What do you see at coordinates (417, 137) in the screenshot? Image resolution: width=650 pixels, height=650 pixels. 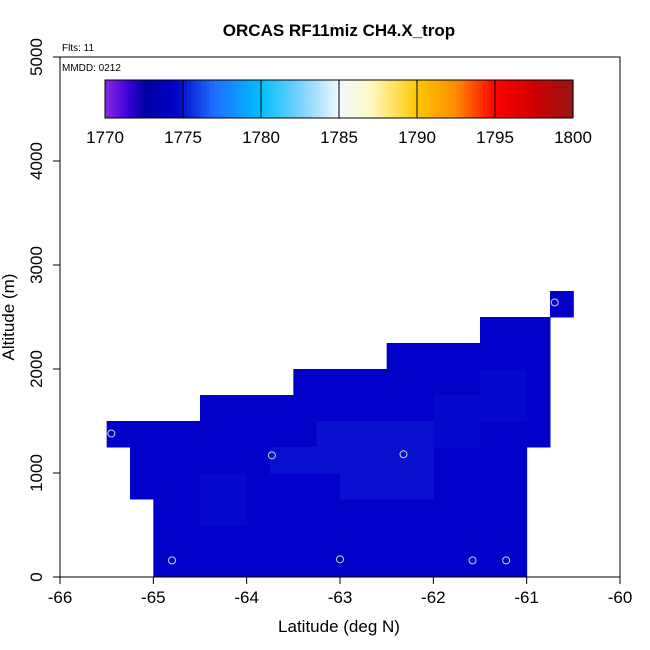 I see `colorbar-tick-label: 1790` at bounding box center [417, 137].